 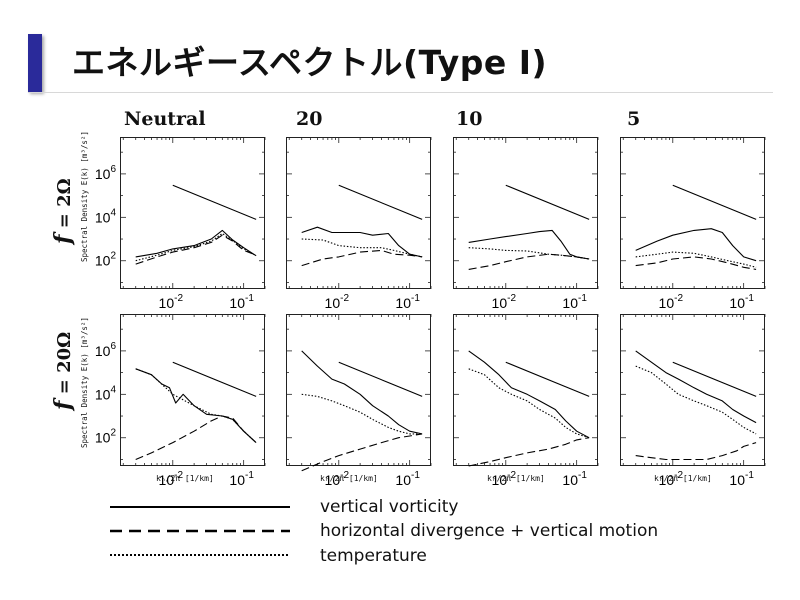 What do you see at coordinates (469, 119) in the screenshot?
I see `column-label-10: 10` at bounding box center [469, 119].